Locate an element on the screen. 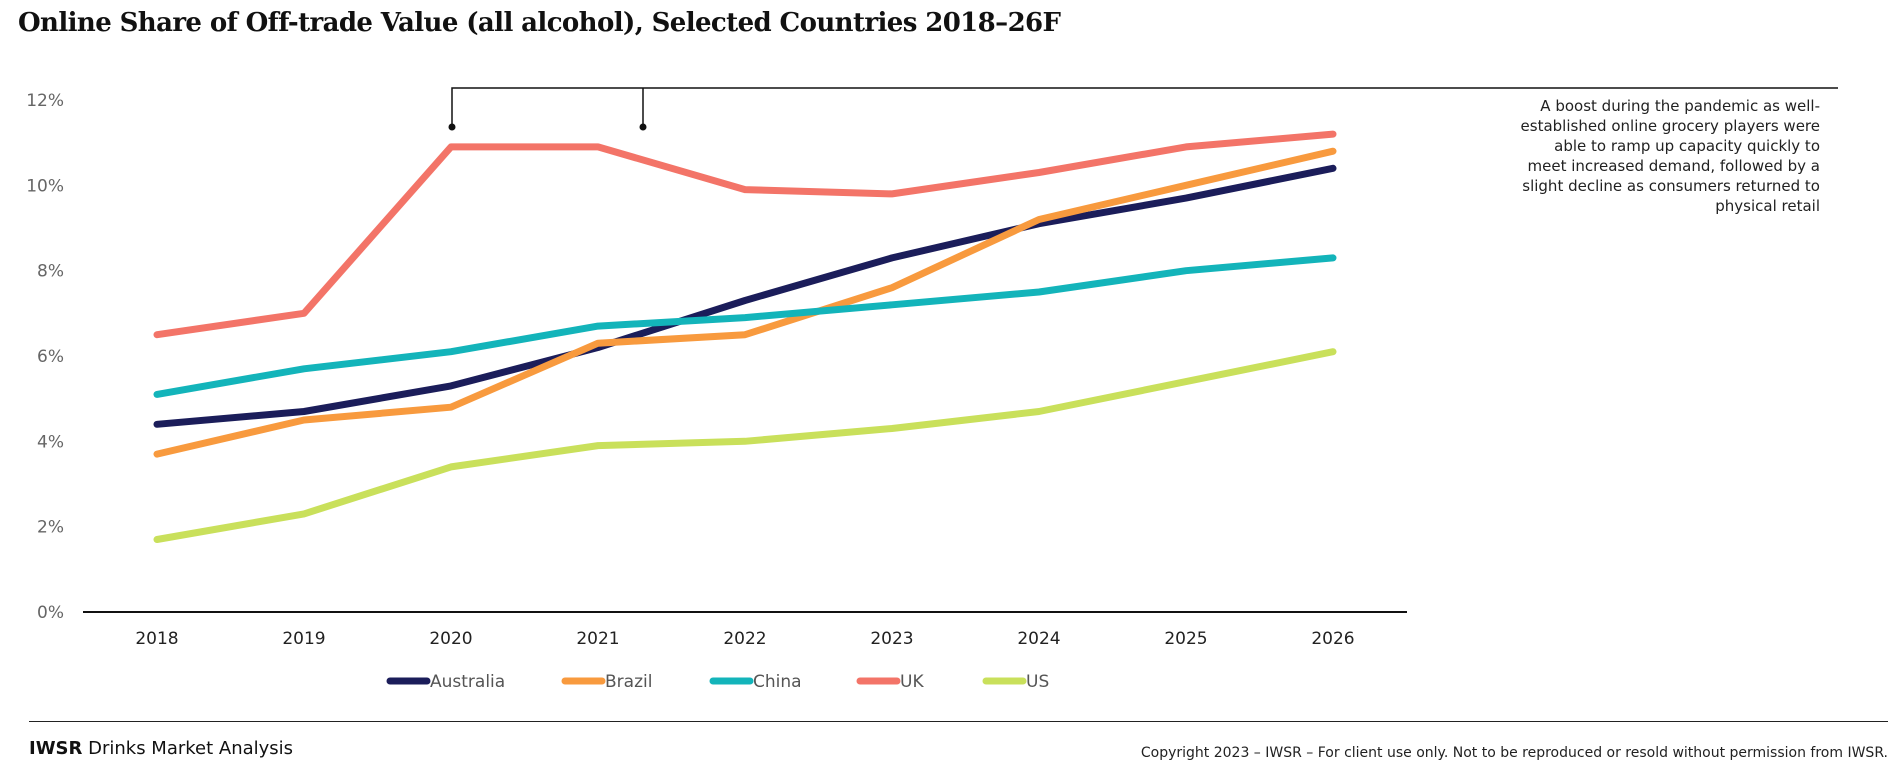 The height and width of the screenshot is (776, 1904). legend: Australia Brazil China UK US is located at coordinates (717, 682).